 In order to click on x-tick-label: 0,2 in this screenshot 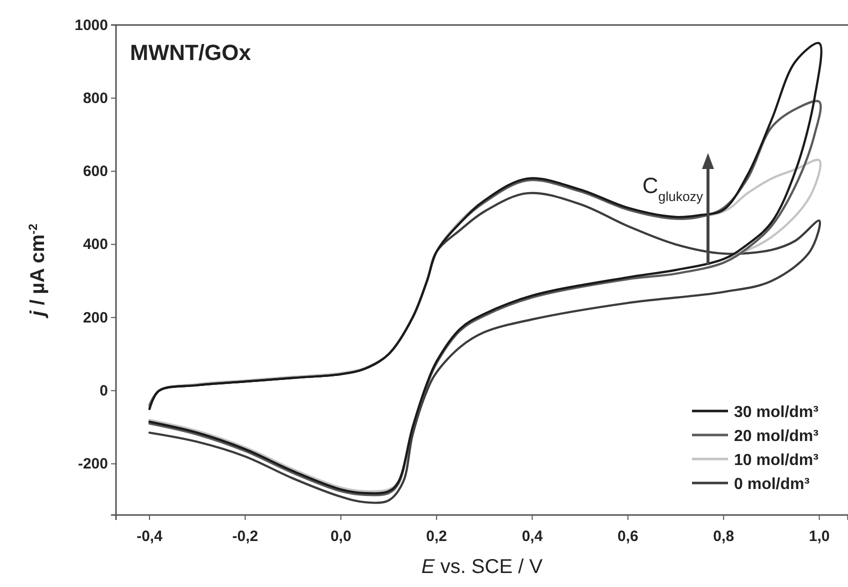, I will do `click(436, 536)`.